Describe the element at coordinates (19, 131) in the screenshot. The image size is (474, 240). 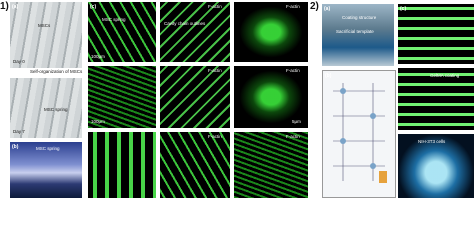
I see `annotation: Day 7` at that location.